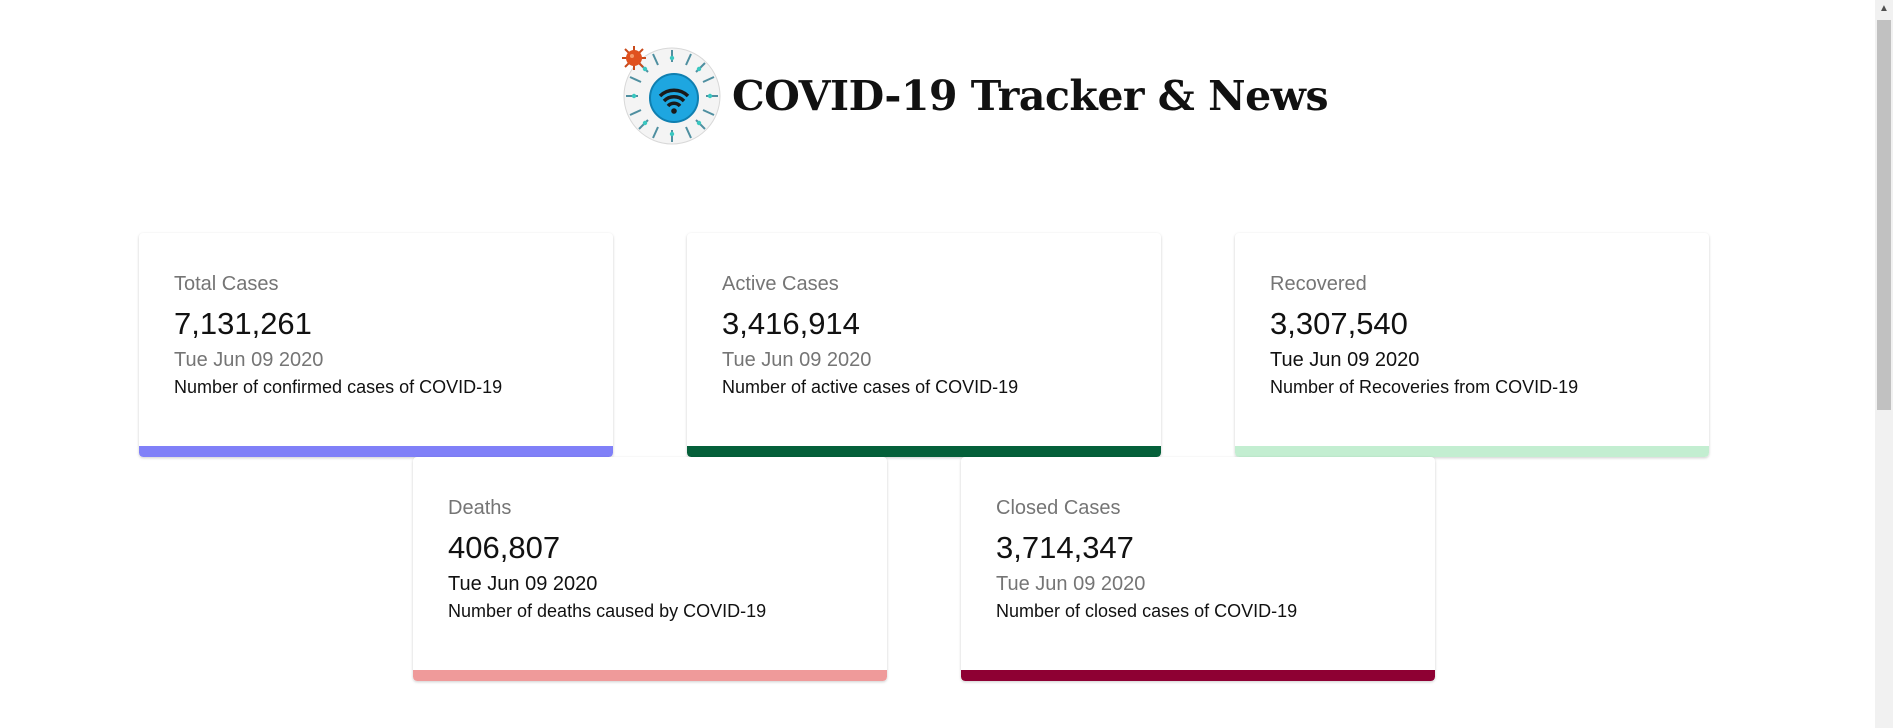 The image size is (1893, 728). Describe the element at coordinates (243, 323) in the screenshot. I see `card-value: 7,131,261` at that location.